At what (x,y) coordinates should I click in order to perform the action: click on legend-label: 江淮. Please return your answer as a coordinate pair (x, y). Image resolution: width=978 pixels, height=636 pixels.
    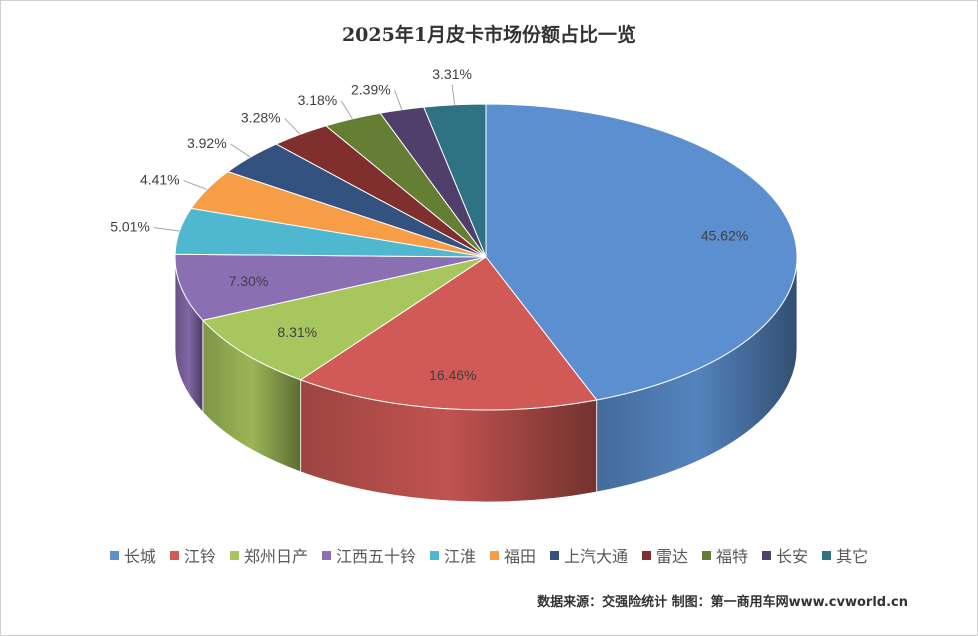
    Looking at the image, I should click on (459, 556).